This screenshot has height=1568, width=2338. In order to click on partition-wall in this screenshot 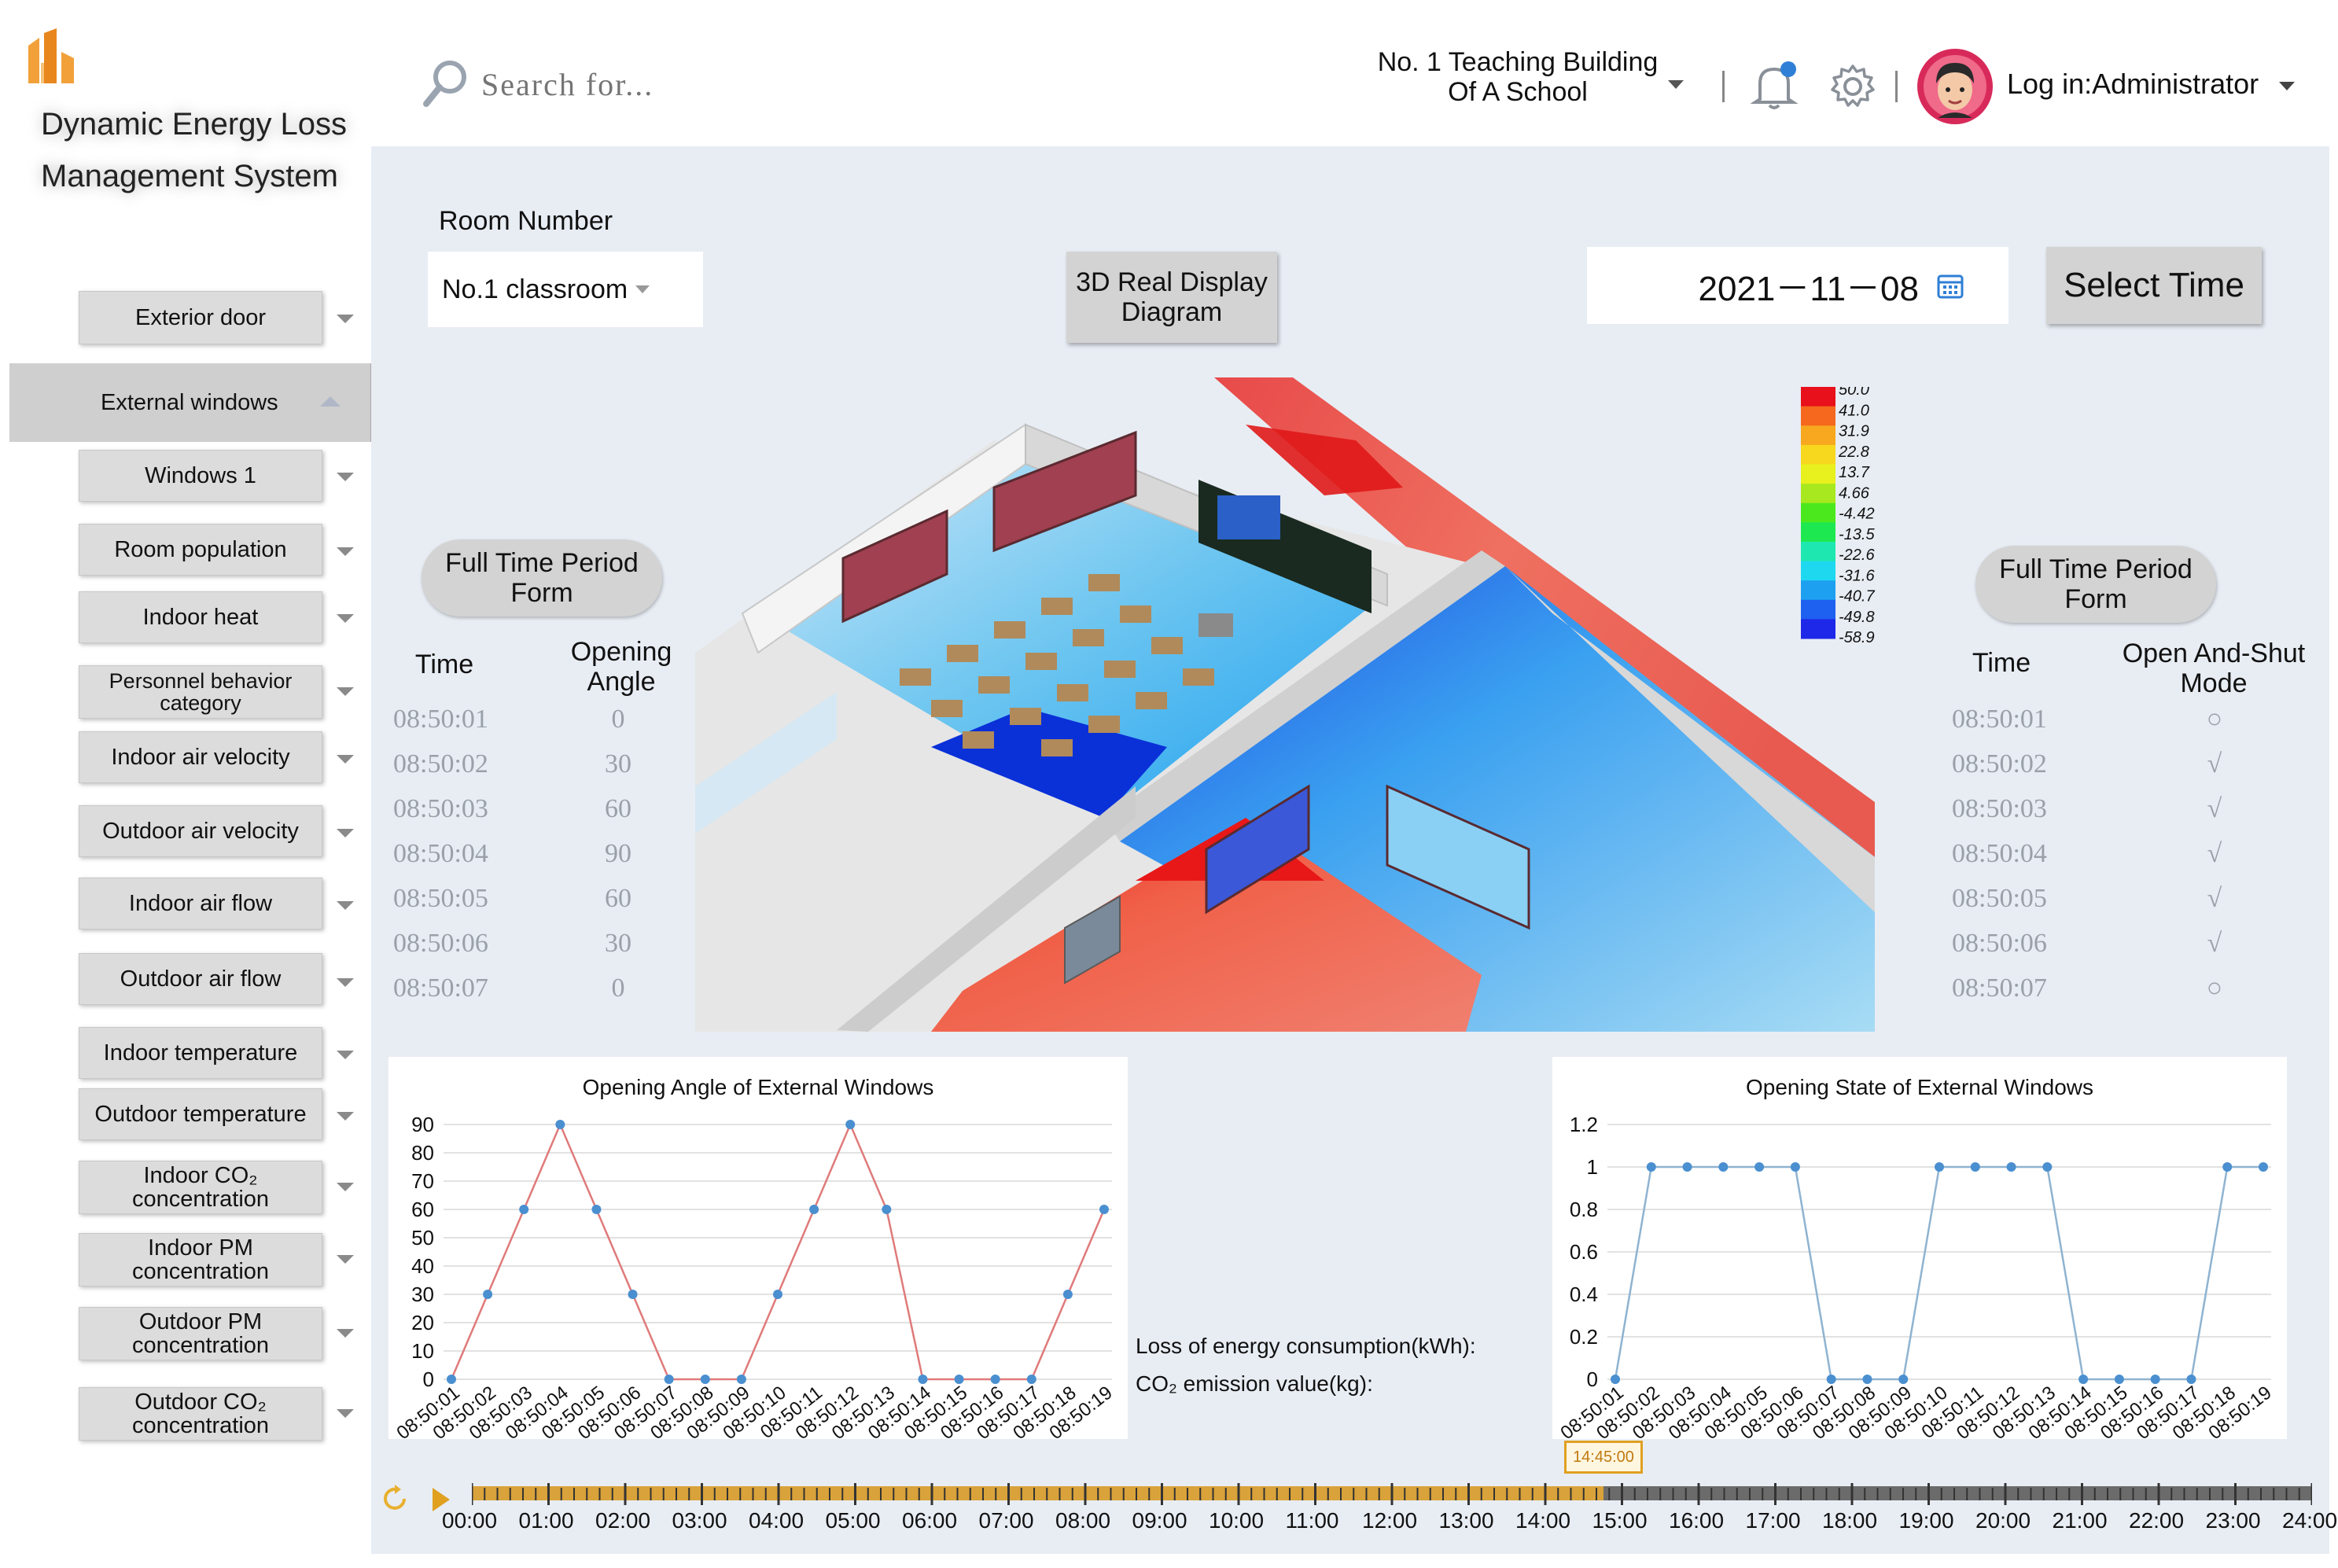, I will do `click(1304, 695)`.